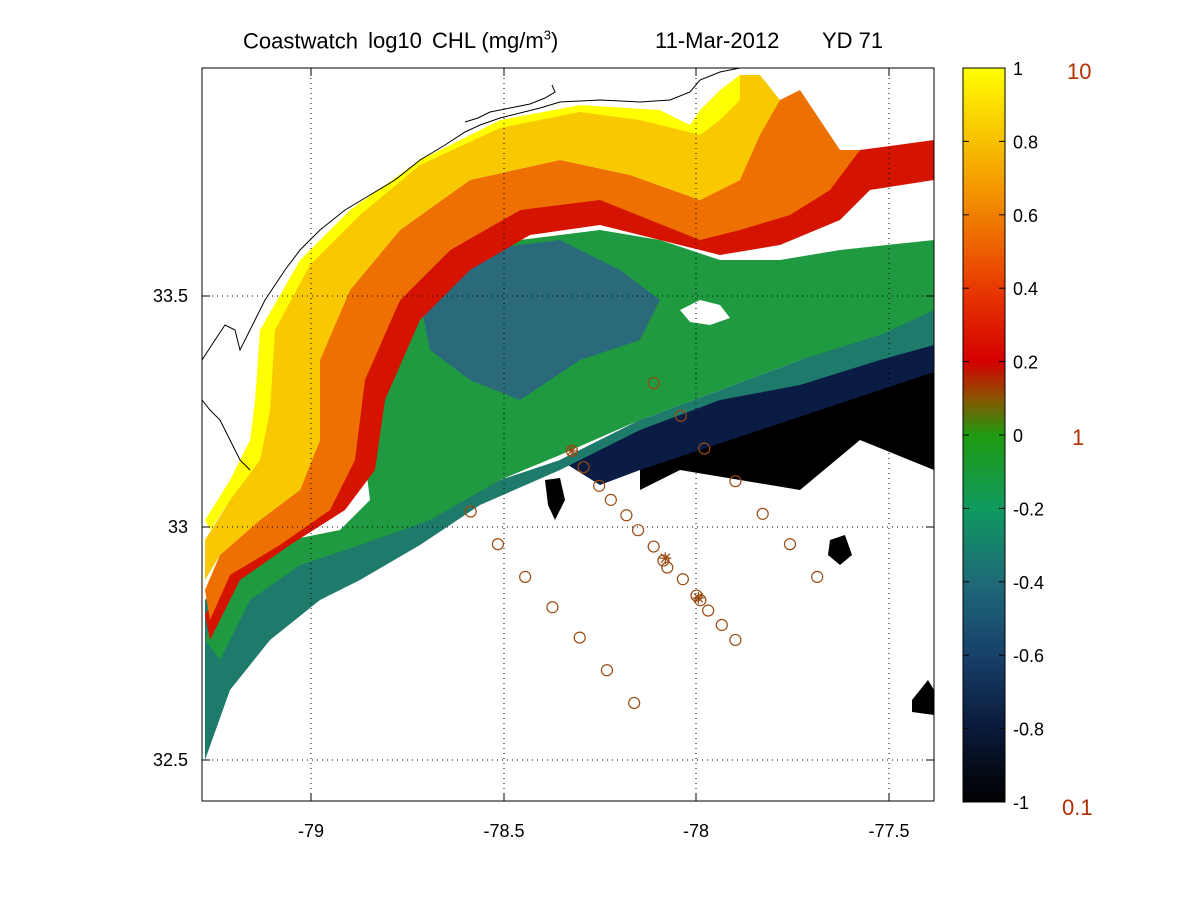 This screenshot has height=900, width=1200. Describe the element at coordinates (705, 312) in the screenshot. I see `cloud-gap` at that location.